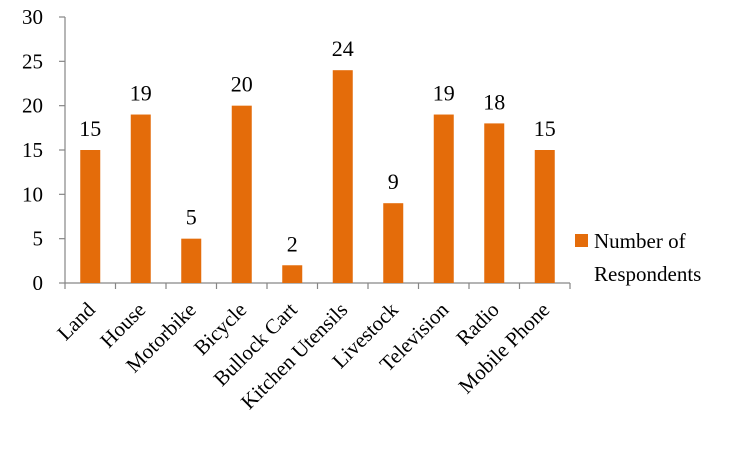  Describe the element at coordinates (342, 176) in the screenshot. I see `bar-kitchen-utensils` at that location.